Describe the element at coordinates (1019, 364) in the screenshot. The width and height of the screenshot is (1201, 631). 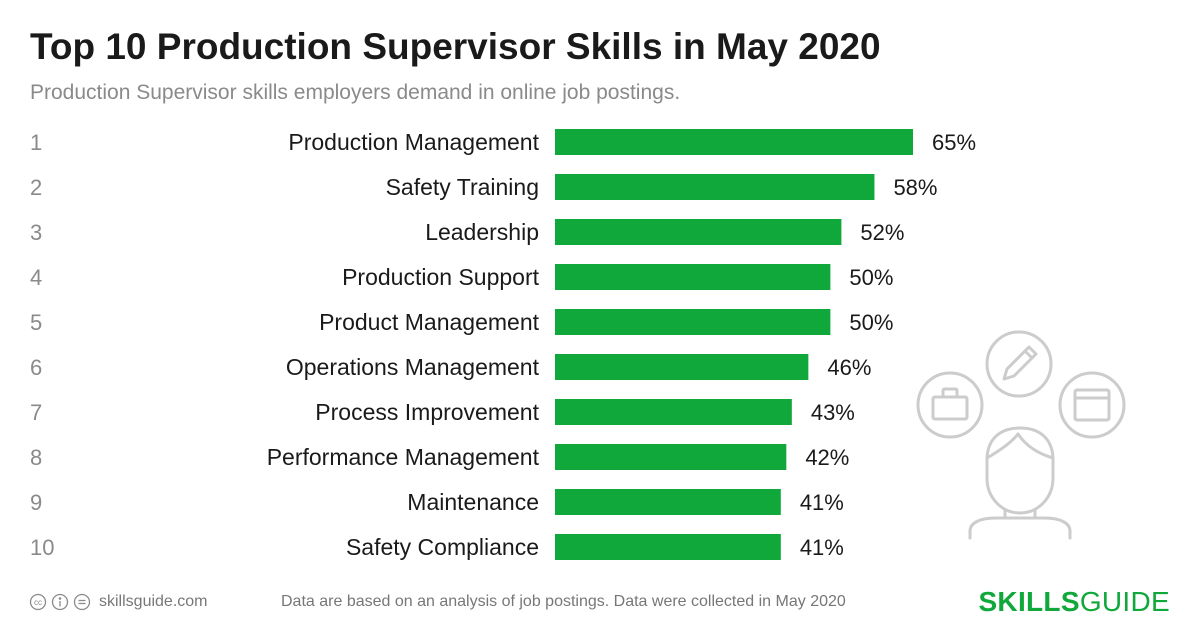
I see `pencil-icon` at that location.